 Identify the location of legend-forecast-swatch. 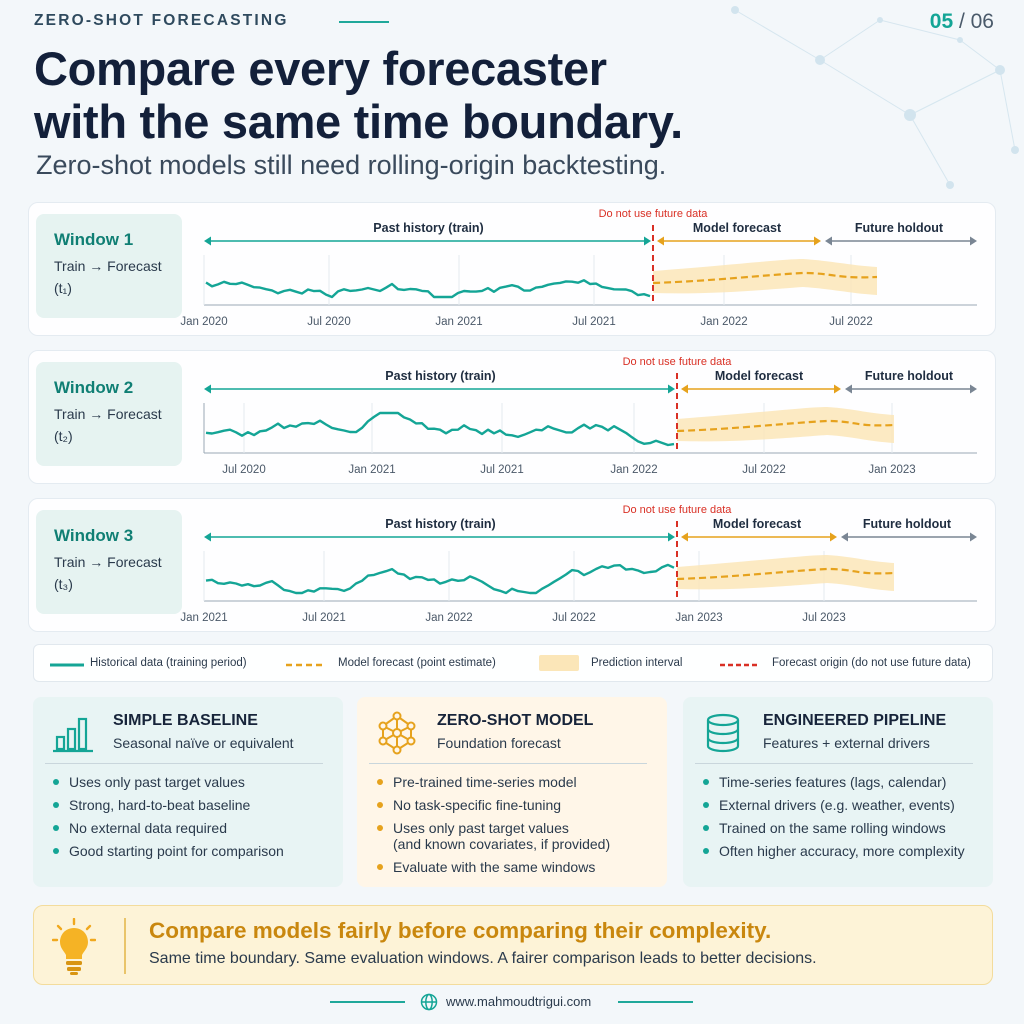
(306, 665).